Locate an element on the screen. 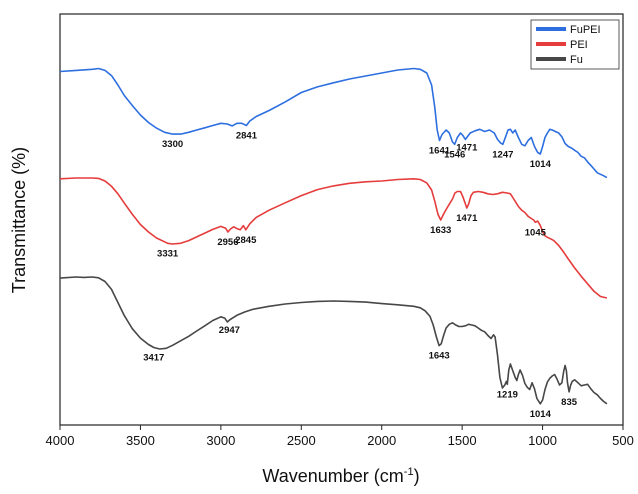 The width and height of the screenshot is (638, 494). x-tick-label: 500 is located at coordinates (623, 440).